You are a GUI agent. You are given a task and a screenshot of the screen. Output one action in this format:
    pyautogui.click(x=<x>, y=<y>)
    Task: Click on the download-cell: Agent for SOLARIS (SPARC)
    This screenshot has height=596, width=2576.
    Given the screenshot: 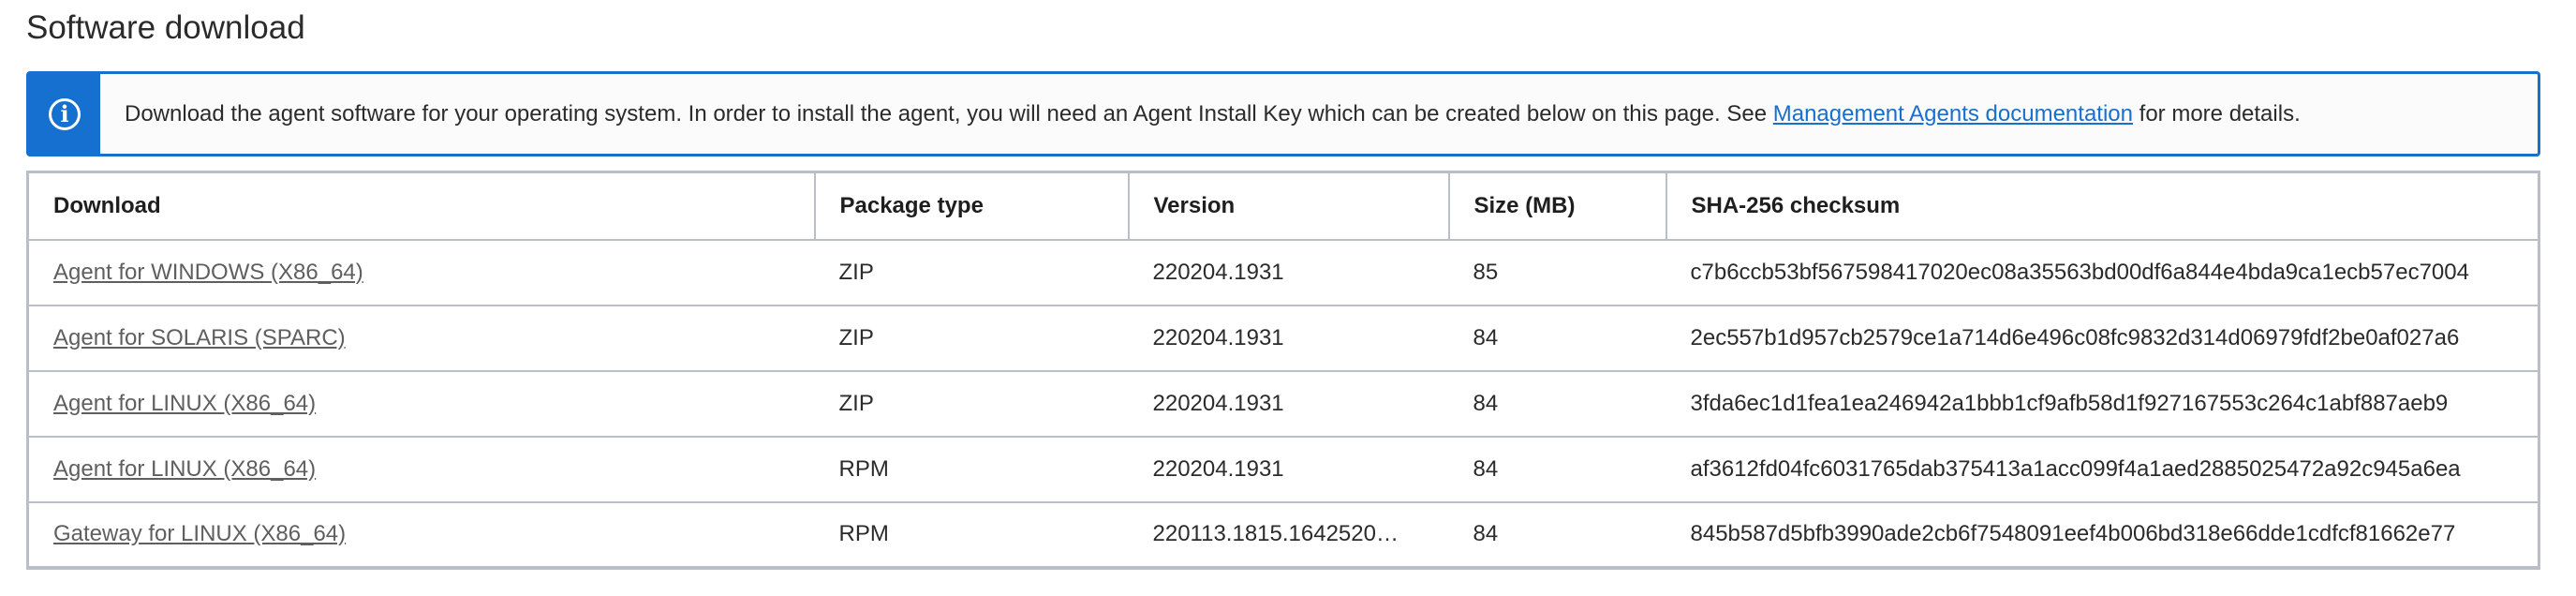 What is the action you would take?
    pyautogui.click(x=421, y=338)
    